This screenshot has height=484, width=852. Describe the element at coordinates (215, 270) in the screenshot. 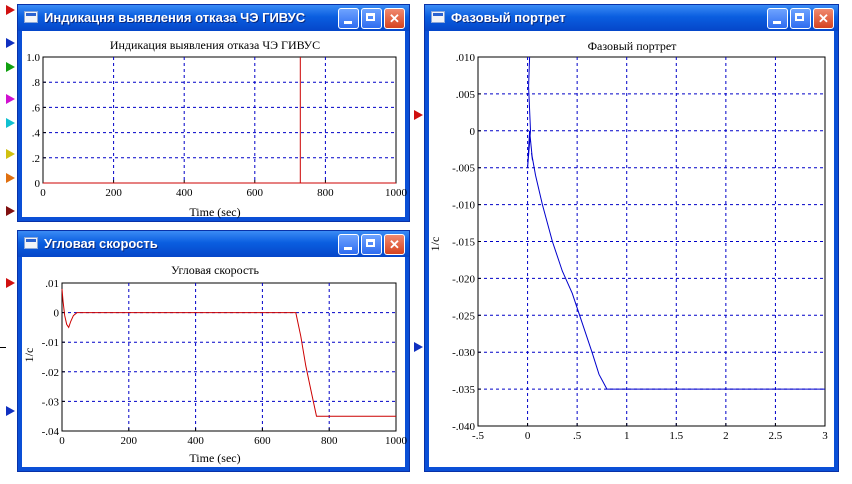

I see `chart-title: Угловая скорость` at that location.